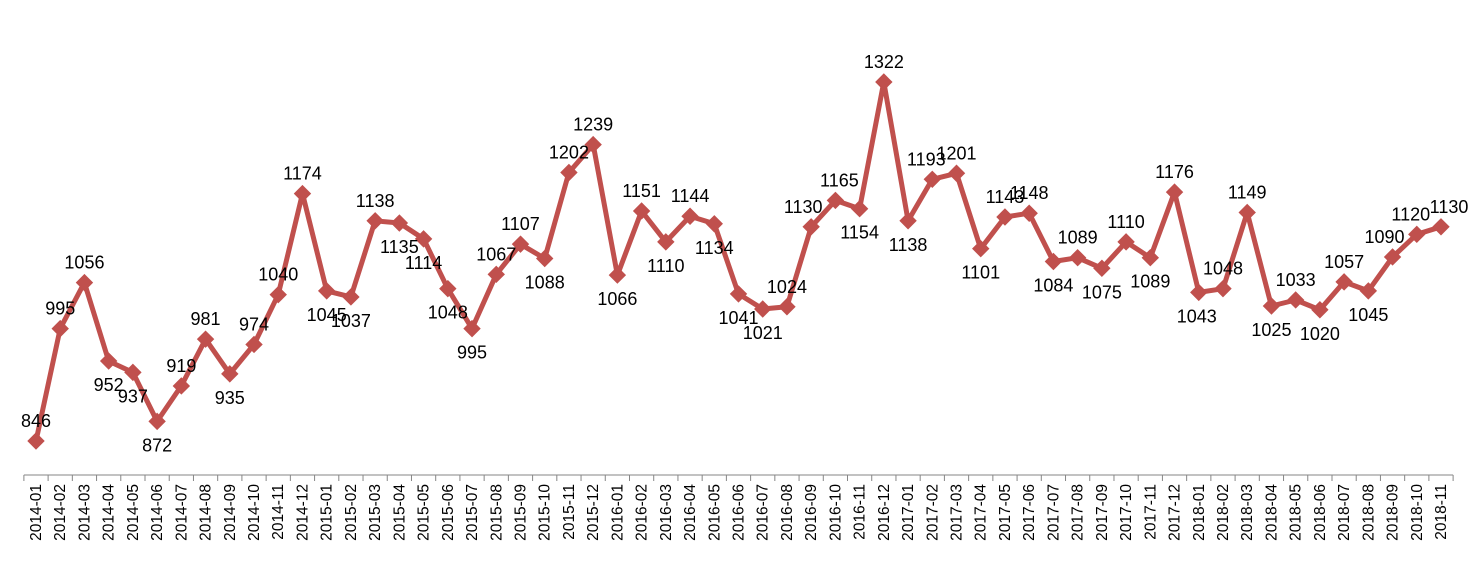 The height and width of the screenshot is (578, 1476). Describe the element at coordinates (1296, 280) in the screenshot. I see `data-label: 1033` at that location.